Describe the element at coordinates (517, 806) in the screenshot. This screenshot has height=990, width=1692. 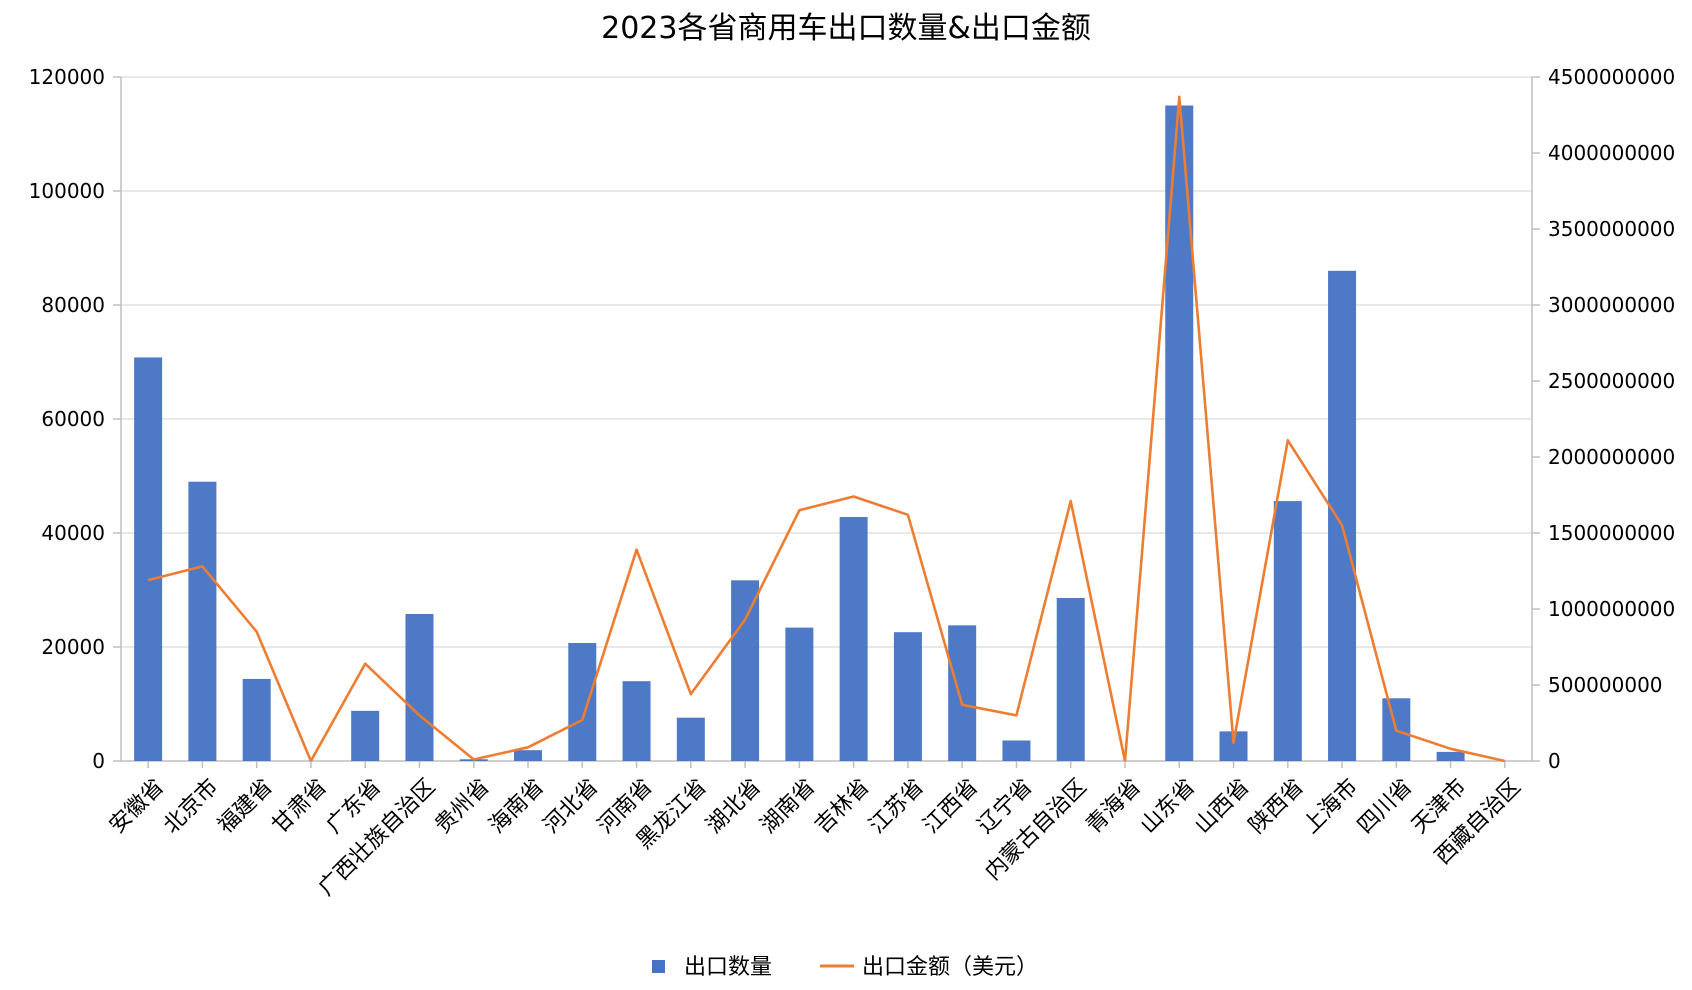
I see `category-label: 海南省` at that location.